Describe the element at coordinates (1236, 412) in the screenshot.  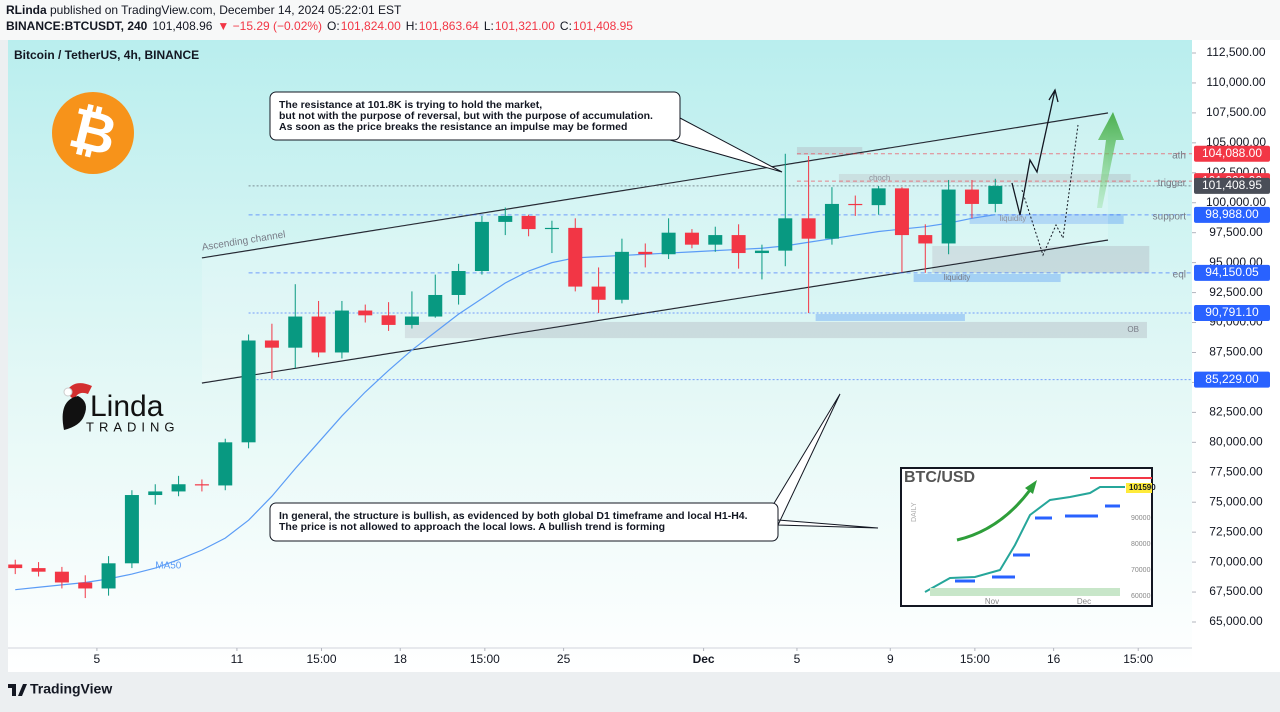
I see `y-tick-label: 82,500.00` at that location.